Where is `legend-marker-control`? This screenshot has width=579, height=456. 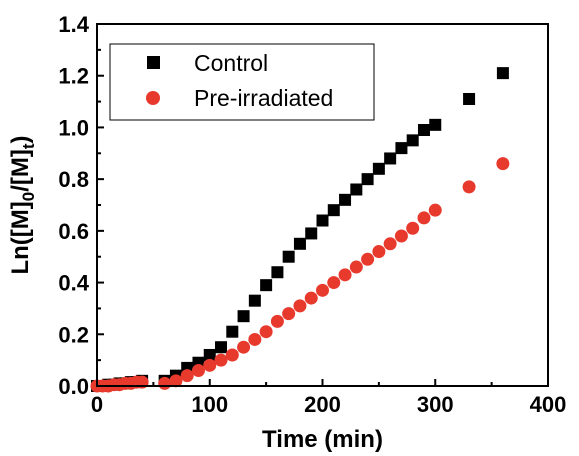 legend-marker-control is located at coordinates (153, 62).